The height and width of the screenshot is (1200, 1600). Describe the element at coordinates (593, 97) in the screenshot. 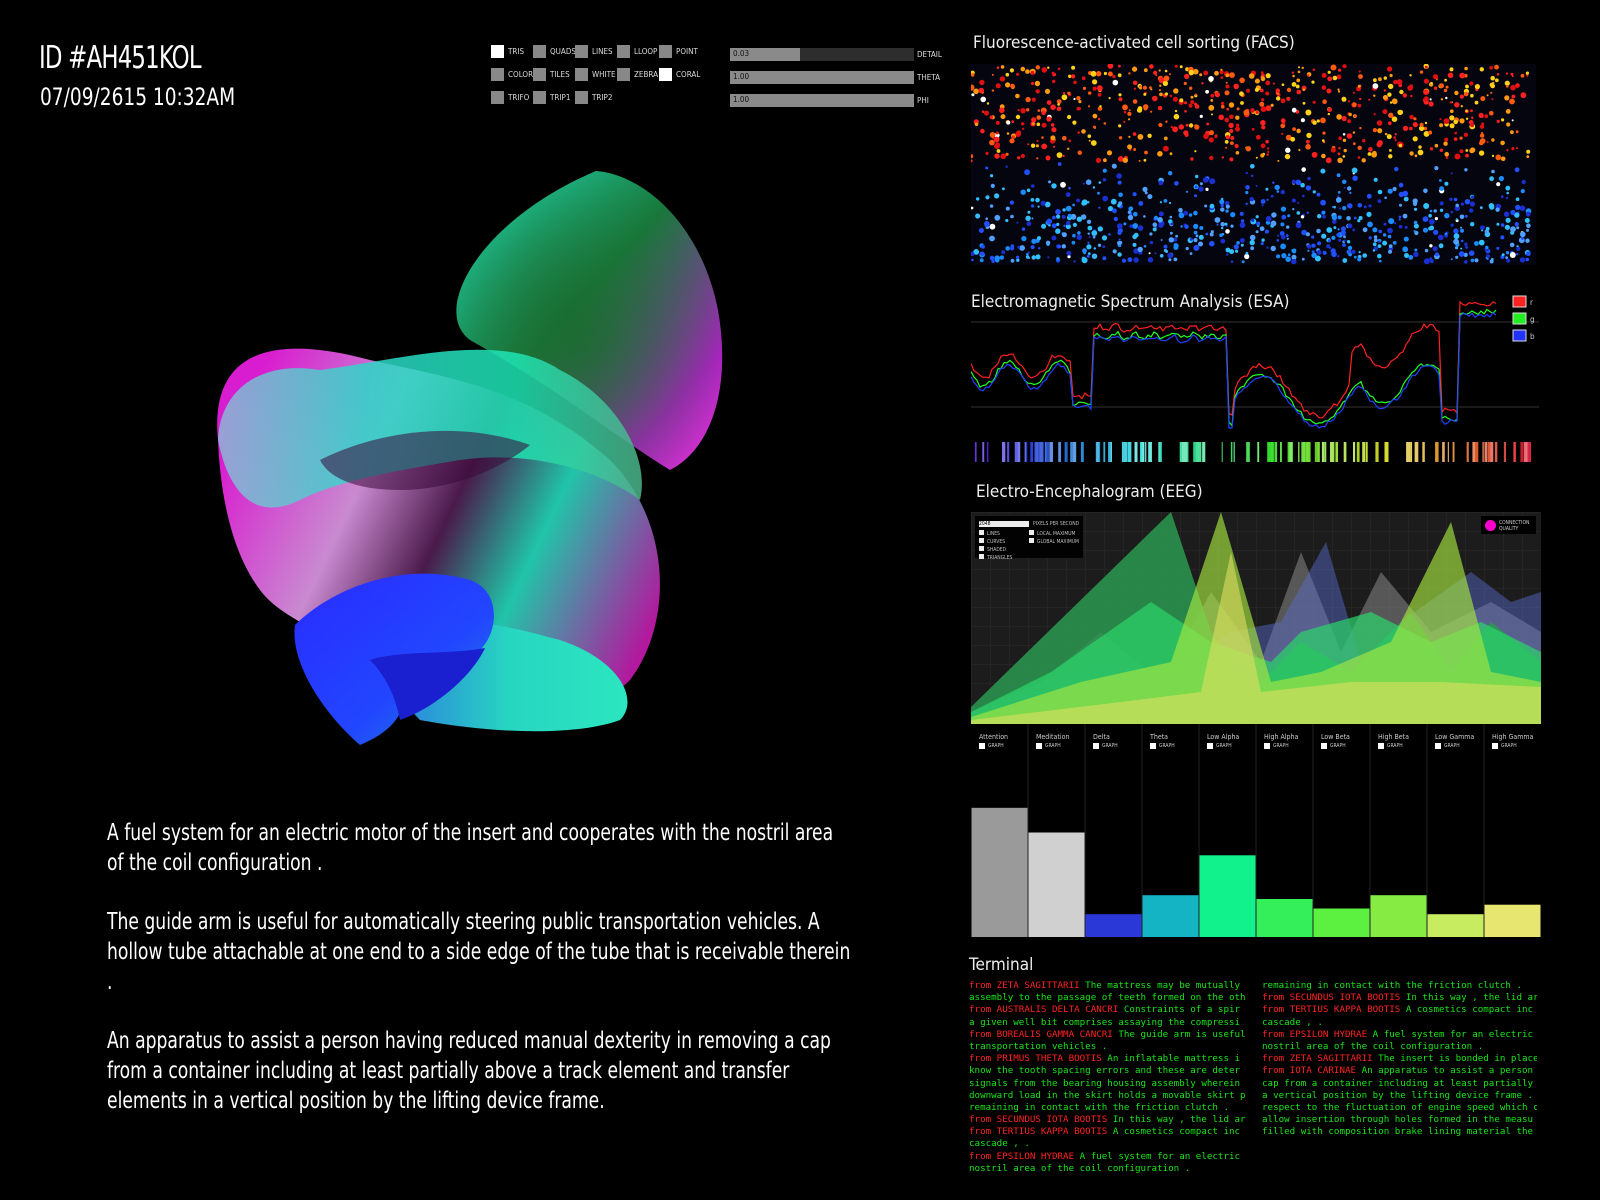

I see `option-trip2: TRIP2` at that location.